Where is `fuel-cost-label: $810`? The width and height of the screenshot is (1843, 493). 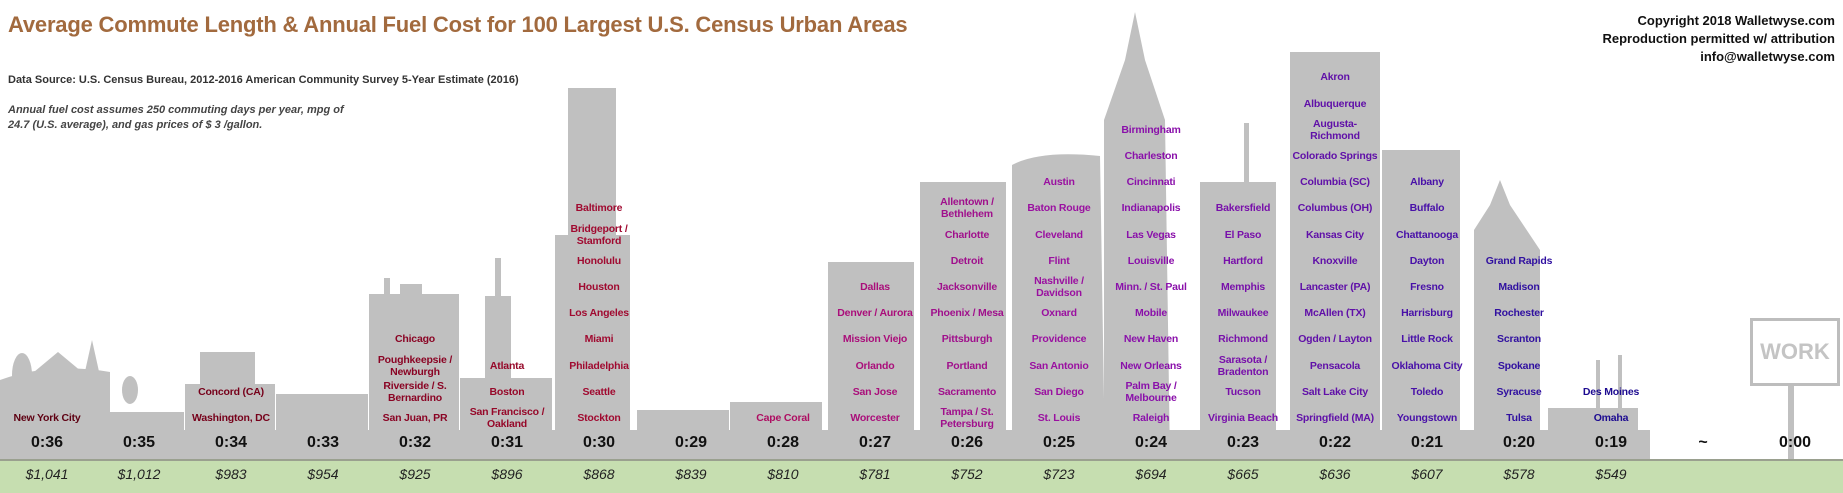 fuel-cost-label: $810 is located at coordinates (783, 474).